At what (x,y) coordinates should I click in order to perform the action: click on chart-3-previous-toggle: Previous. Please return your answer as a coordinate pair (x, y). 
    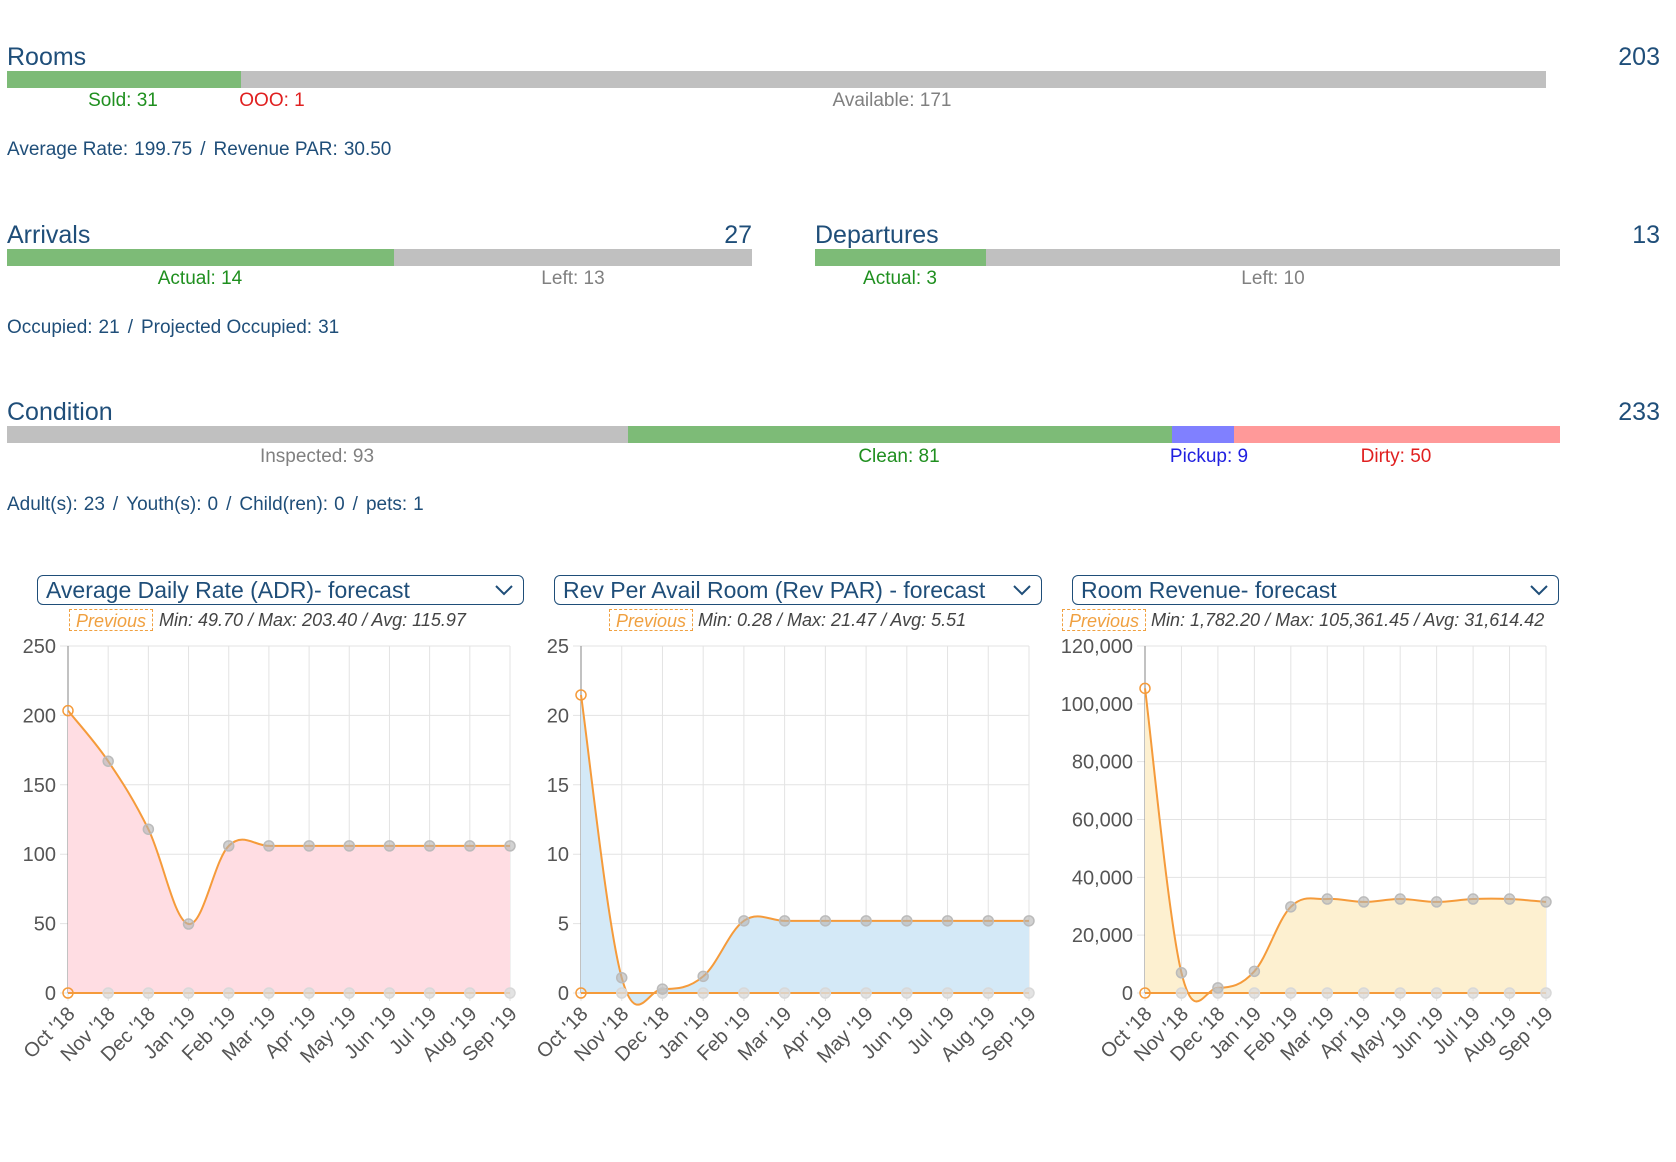
    Looking at the image, I should click on (1104, 620).